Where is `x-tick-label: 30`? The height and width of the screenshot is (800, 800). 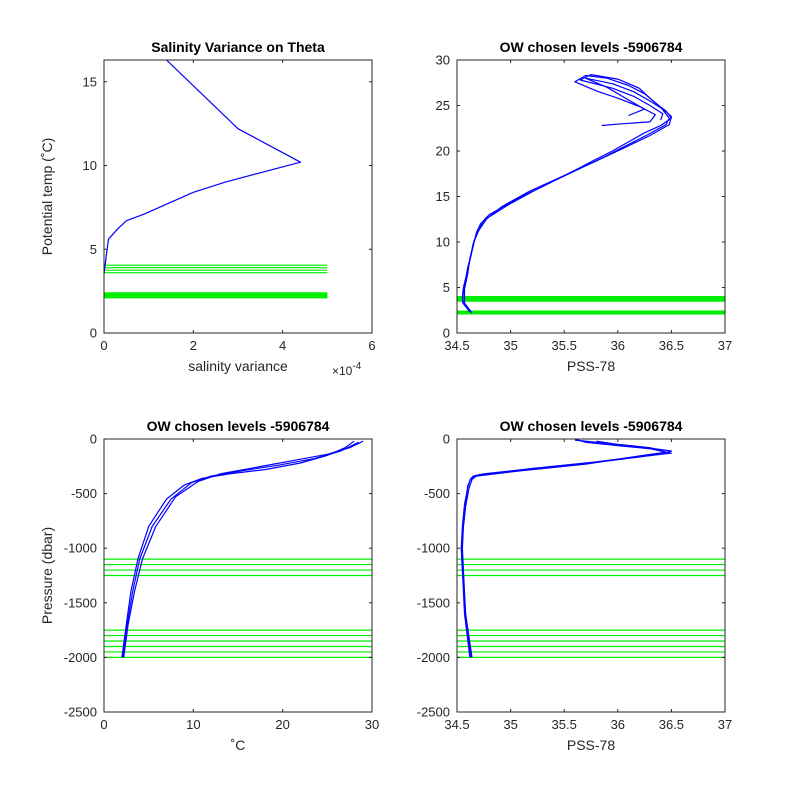
x-tick-label: 30 is located at coordinates (372, 724).